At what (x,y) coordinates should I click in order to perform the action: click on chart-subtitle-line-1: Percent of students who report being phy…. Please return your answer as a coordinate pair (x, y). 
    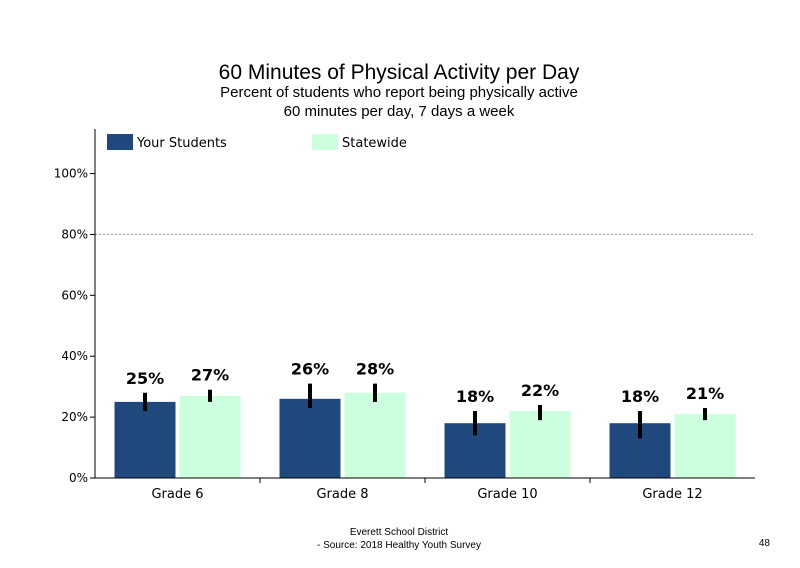
    Looking at the image, I should click on (399, 92).